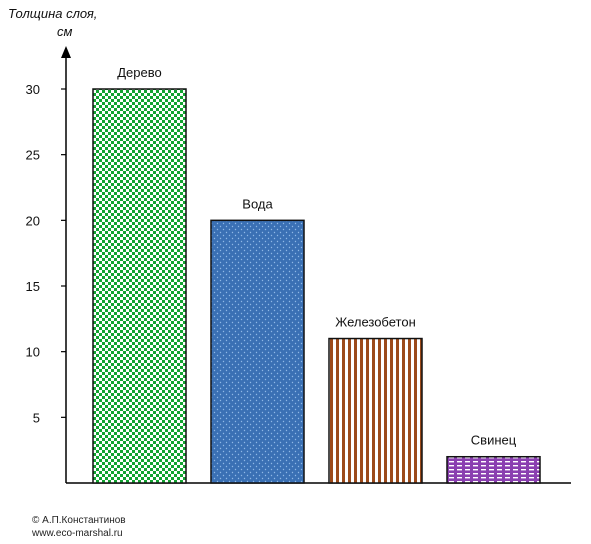 This screenshot has width=591, height=544. What do you see at coordinates (139, 72) in the screenshot?
I see `bar-label: Дерево` at bounding box center [139, 72].